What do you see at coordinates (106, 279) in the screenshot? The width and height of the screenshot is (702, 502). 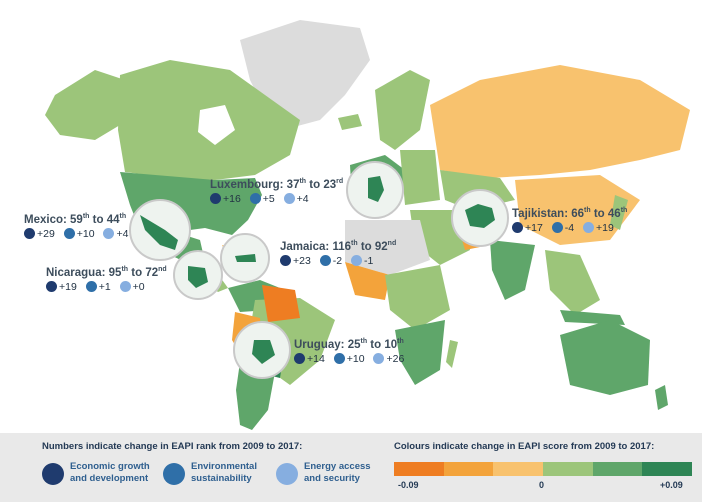 I see `callout-nicaragua: Nicaragua: 95th to 72nd +19 +1 +0` at bounding box center [106, 279].